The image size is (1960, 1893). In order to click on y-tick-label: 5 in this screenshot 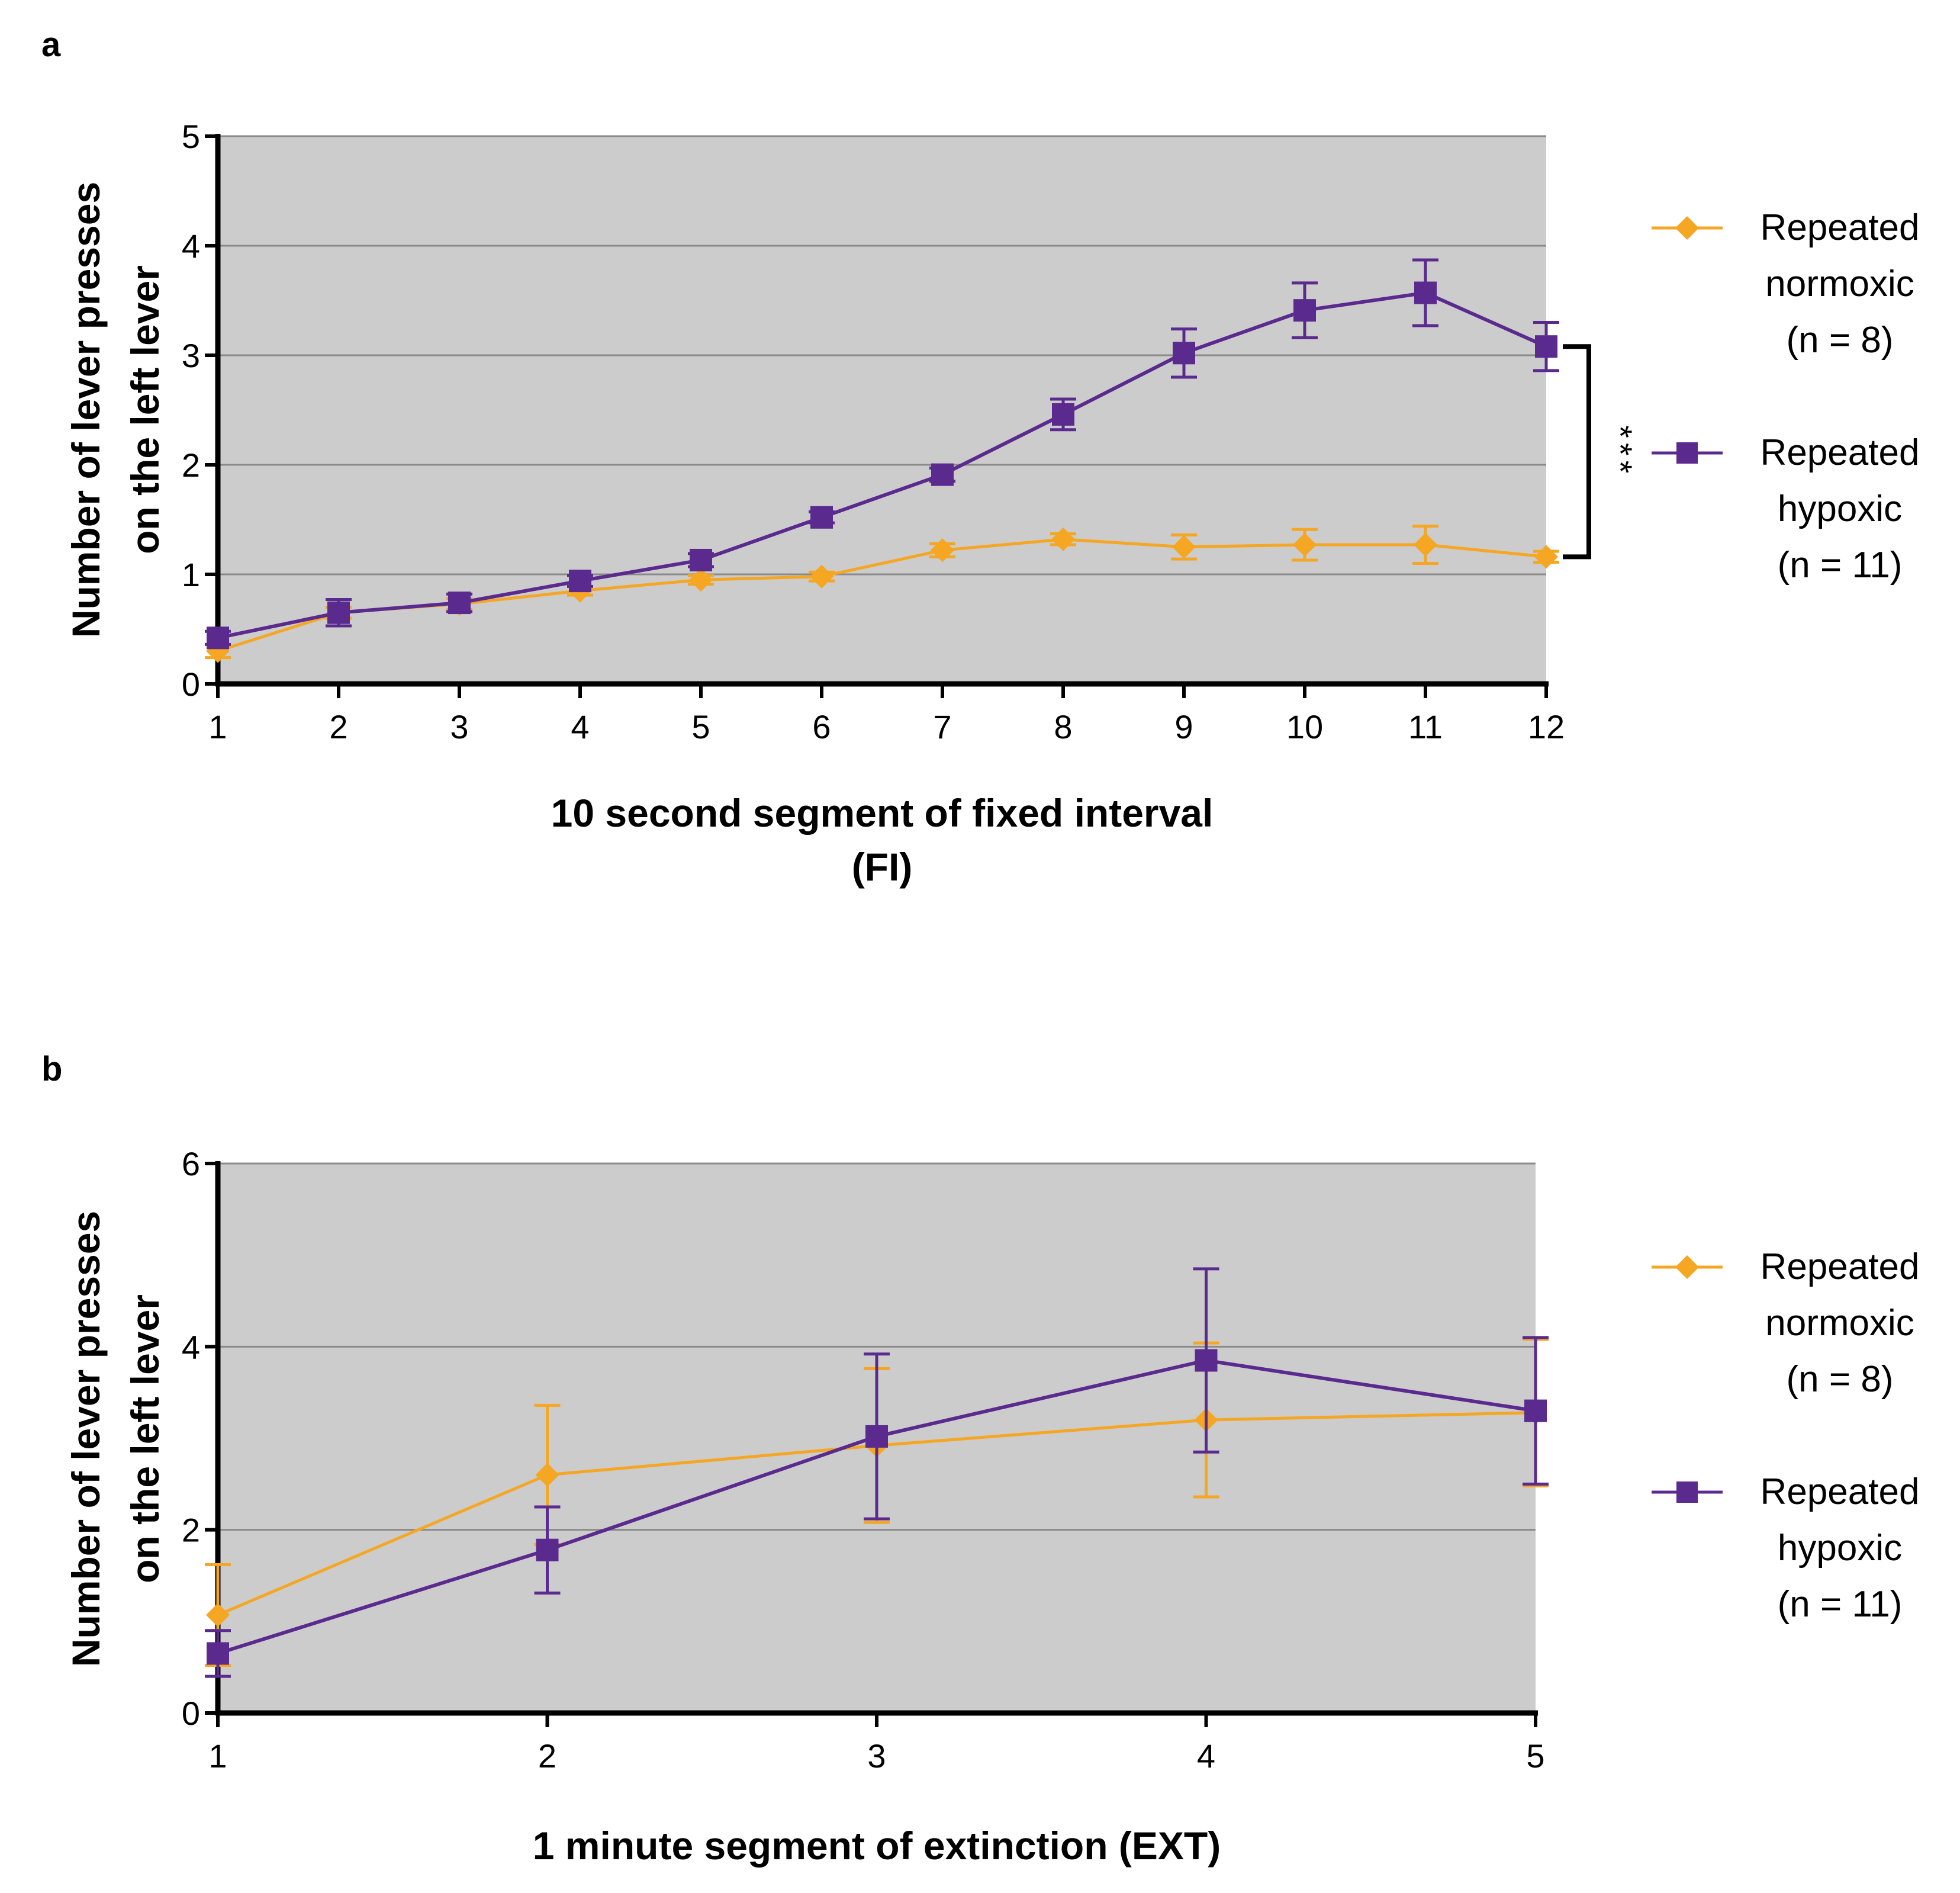, I will do `click(191, 137)`.